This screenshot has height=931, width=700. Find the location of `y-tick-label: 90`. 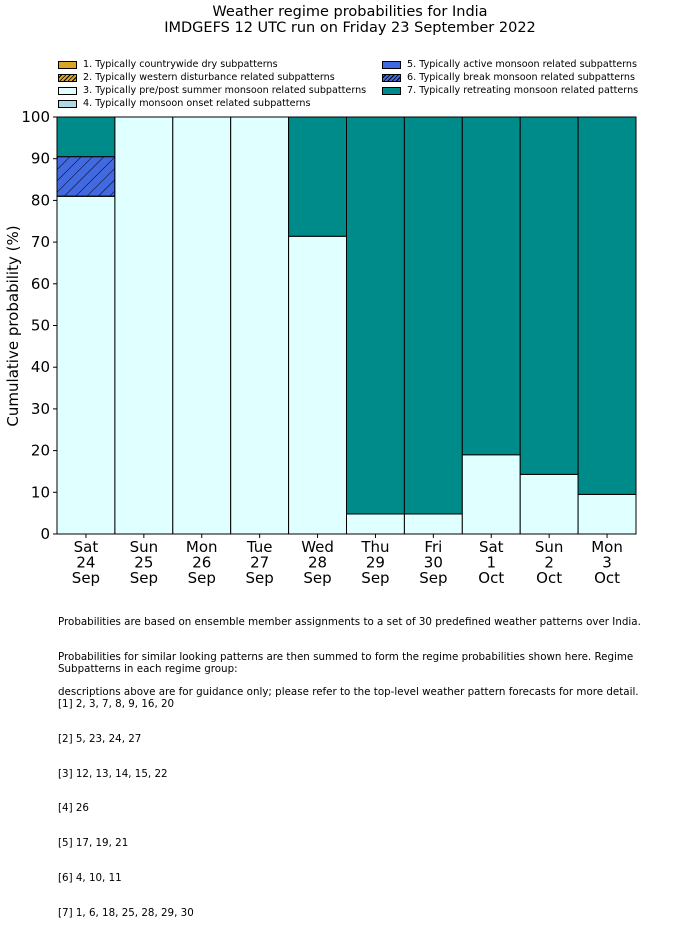

y-tick-label: 90 is located at coordinates (40, 159).